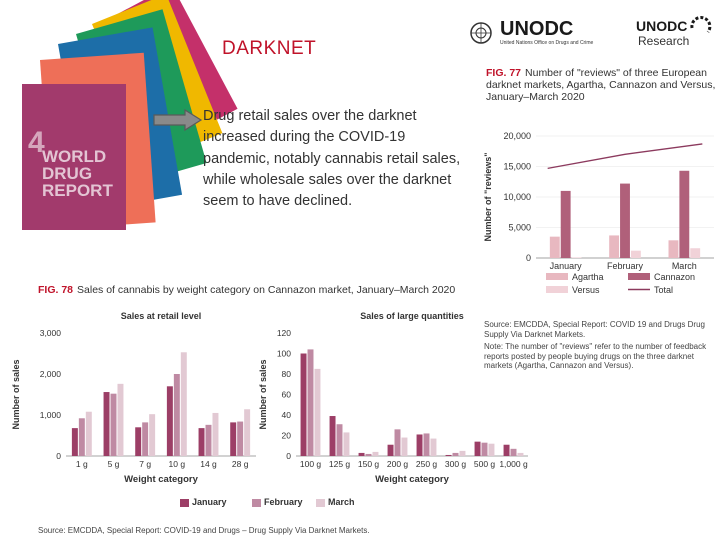  What do you see at coordinates (455, 454) in the screenshot?
I see `bar-february-300-g` at bounding box center [455, 454].